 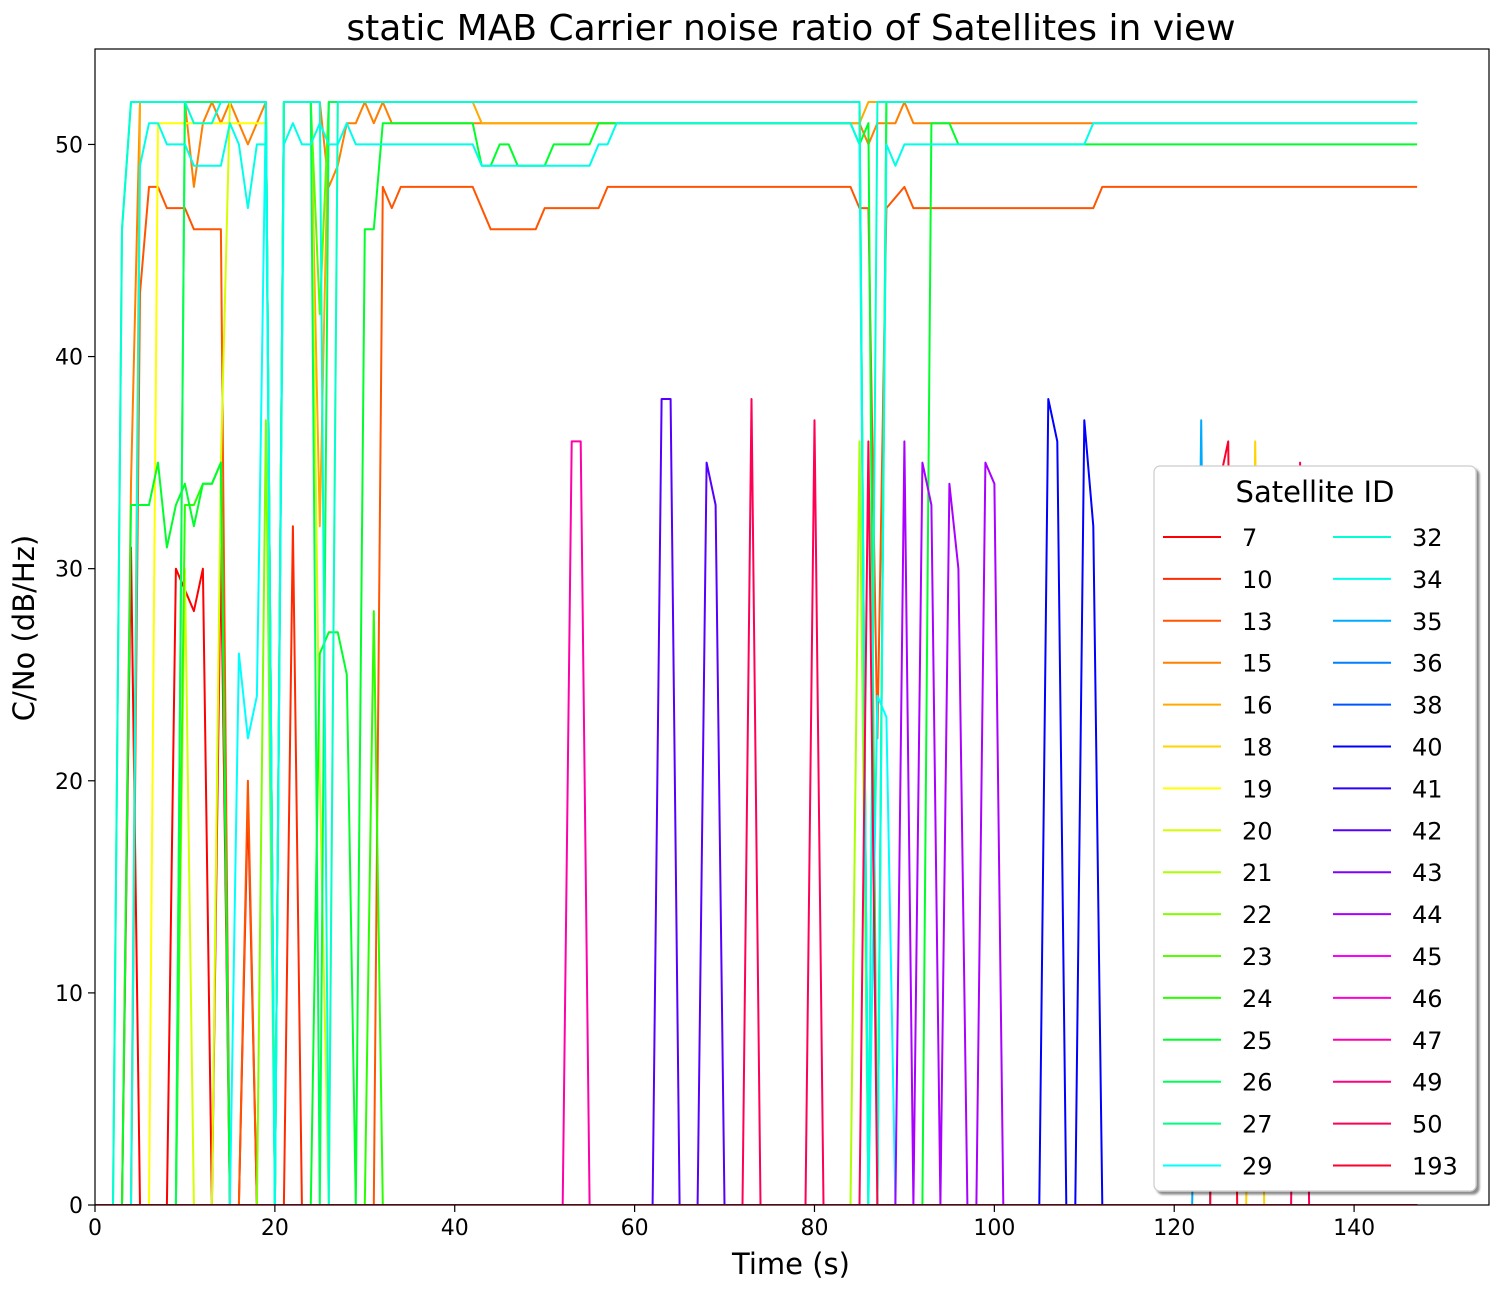 What do you see at coordinates (69, 994) in the screenshot?
I see `y-tick-label: 10` at bounding box center [69, 994].